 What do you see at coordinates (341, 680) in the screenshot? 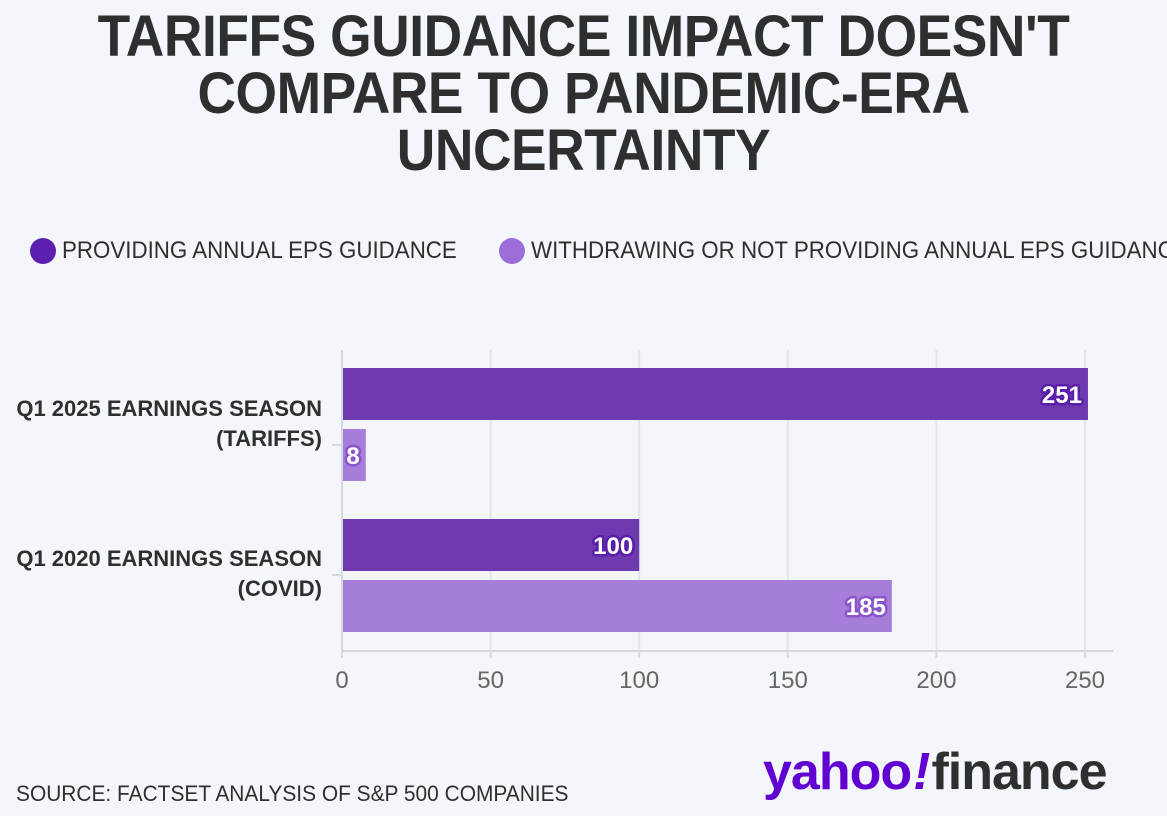
I see `x-tick-label-0: 0` at bounding box center [341, 680].